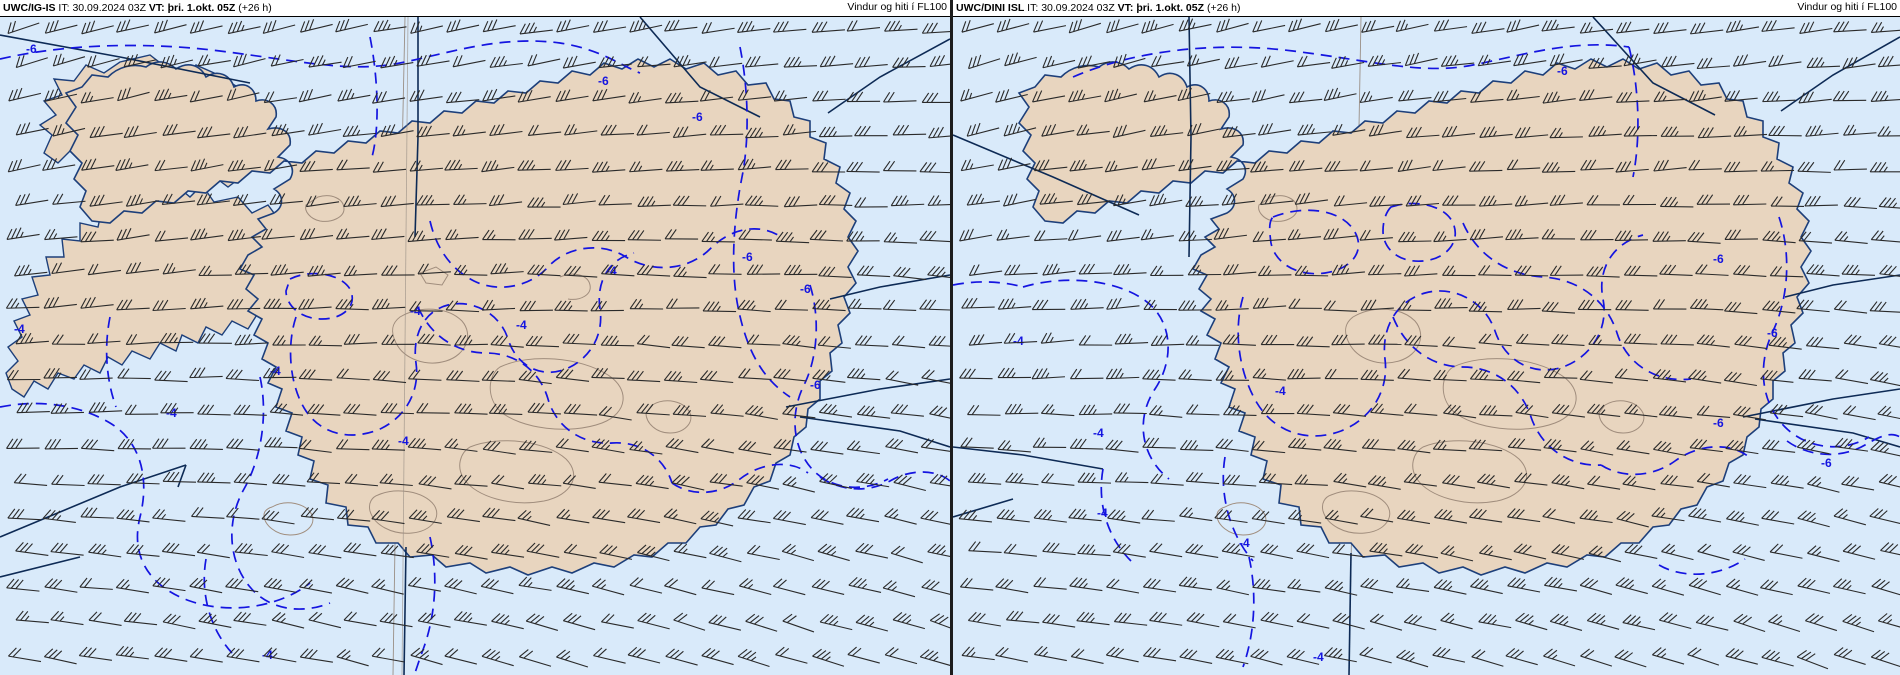 This screenshot has height=675, width=1900. What do you see at coordinates (897, 7) in the screenshot?
I see `product-title-left: Vindur og hiti í FL100` at bounding box center [897, 7].